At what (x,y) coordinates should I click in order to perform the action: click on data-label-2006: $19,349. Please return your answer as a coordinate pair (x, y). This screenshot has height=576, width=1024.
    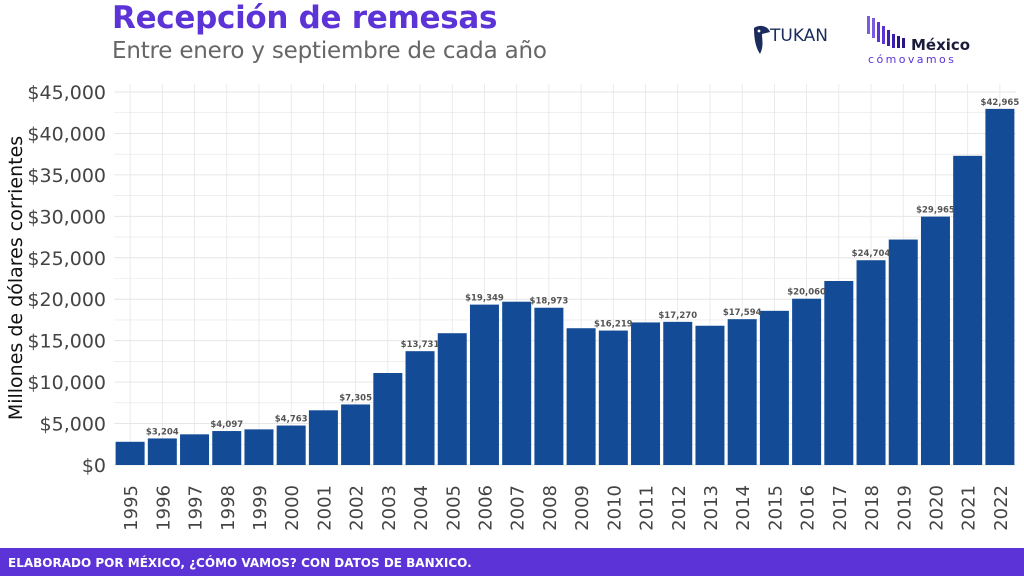
    Looking at the image, I should click on (484, 299).